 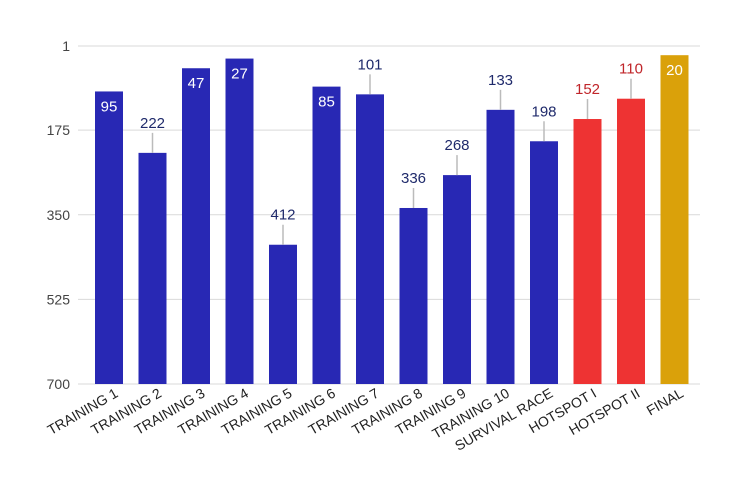 I want to click on y-tick-label: 700, so click(x=59, y=384).